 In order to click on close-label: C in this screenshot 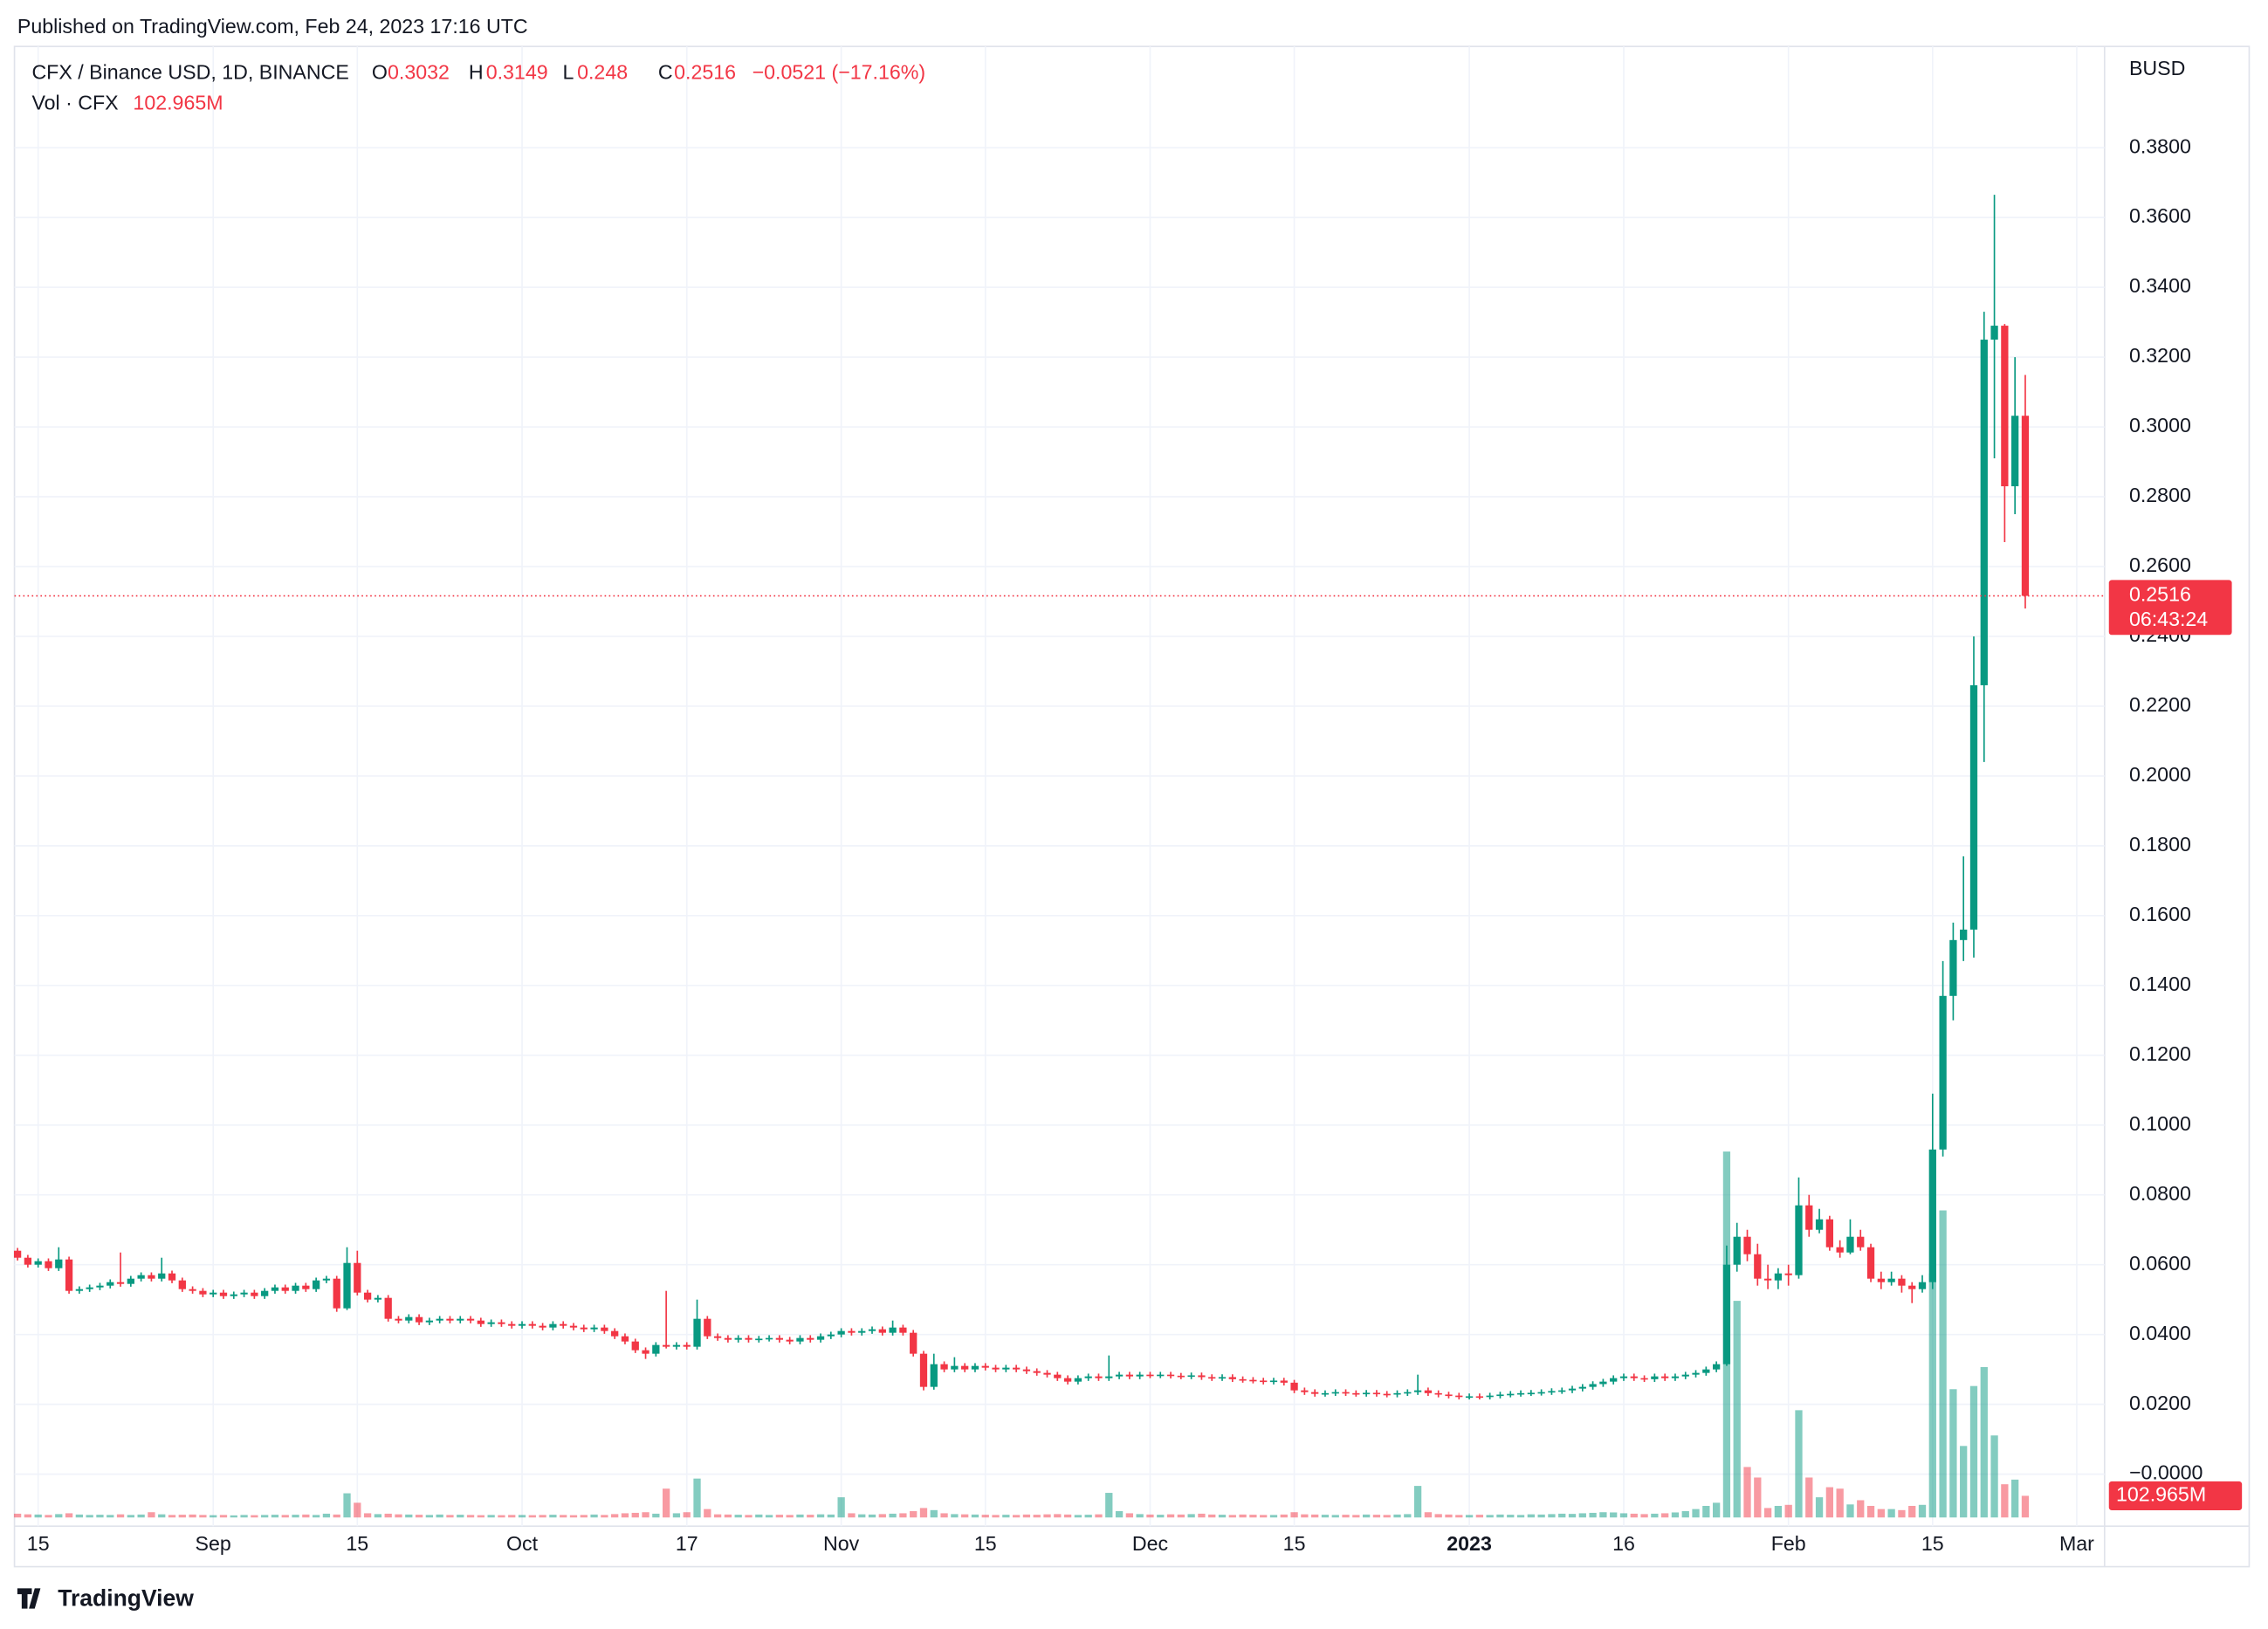, I will do `click(666, 72)`.